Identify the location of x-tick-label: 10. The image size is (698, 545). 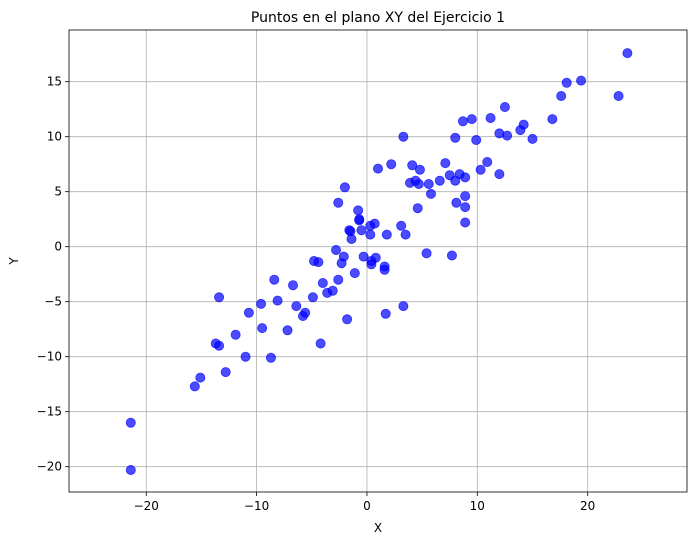
(477, 506).